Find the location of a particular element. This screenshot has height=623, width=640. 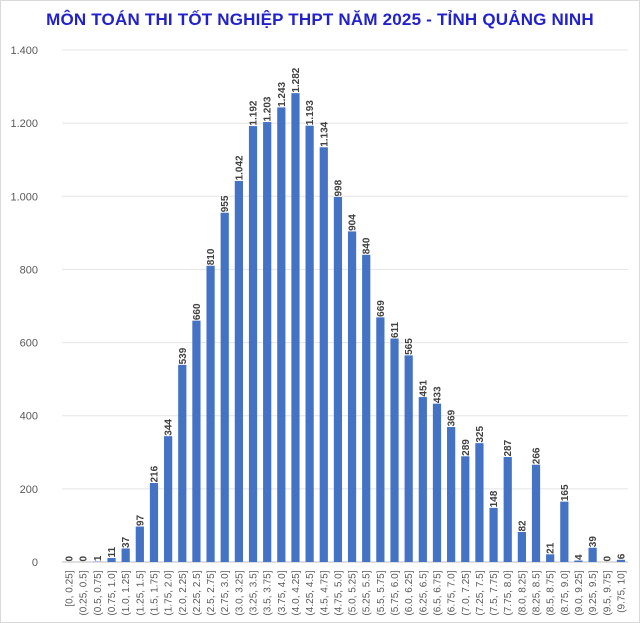

data-label: 433 is located at coordinates (437, 394).